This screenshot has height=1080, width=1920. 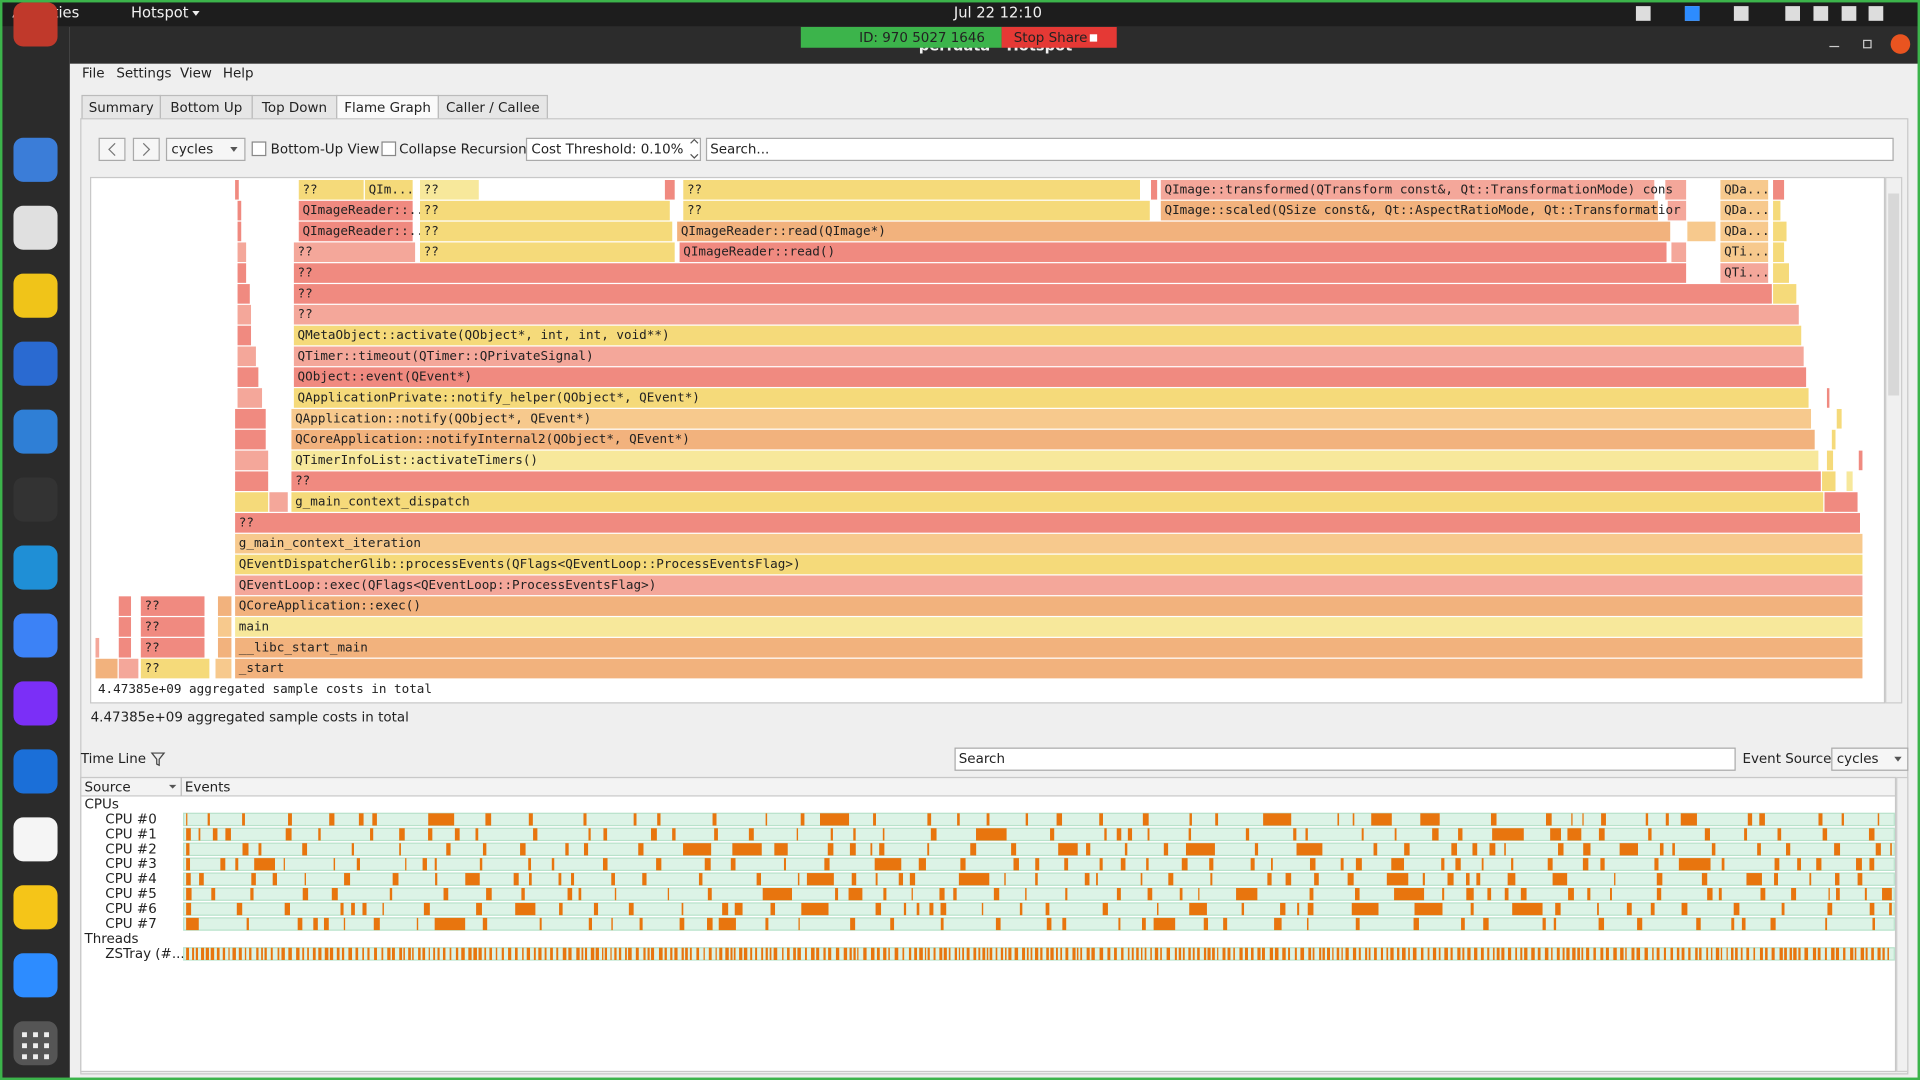 What do you see at coordinates (330, 542) in the screenshot?
I see `flame-frame-label: g_main_context_iteration` at bounding box center [330, 542].